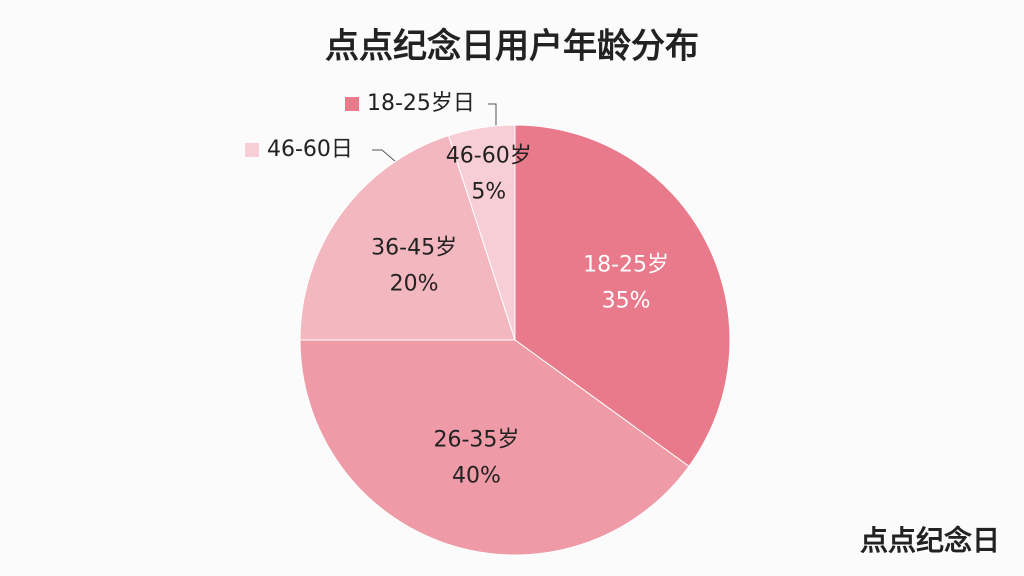  I want to click on slice-label: 18-25岁, so click(626, 264).